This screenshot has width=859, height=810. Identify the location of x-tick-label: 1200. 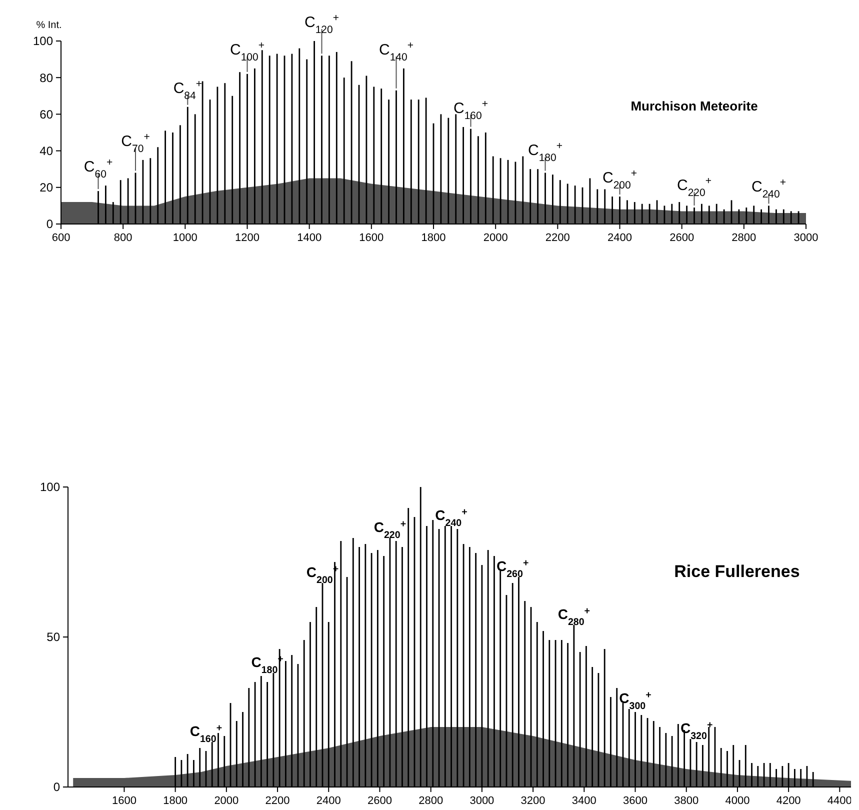
(247, 238).